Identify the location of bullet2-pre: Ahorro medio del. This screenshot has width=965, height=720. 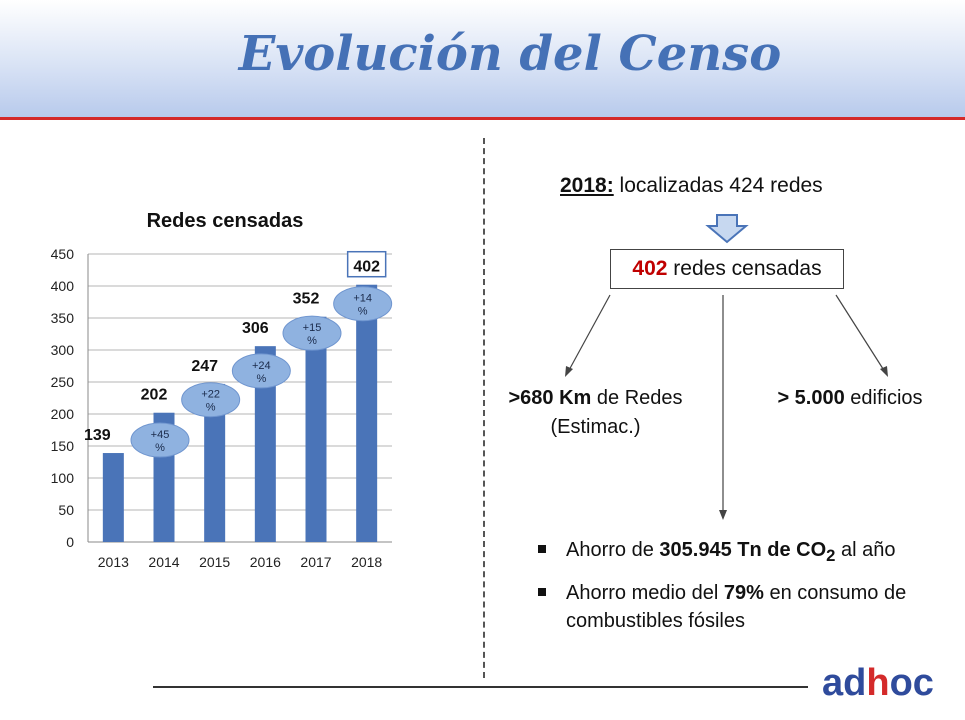
(645, 593).